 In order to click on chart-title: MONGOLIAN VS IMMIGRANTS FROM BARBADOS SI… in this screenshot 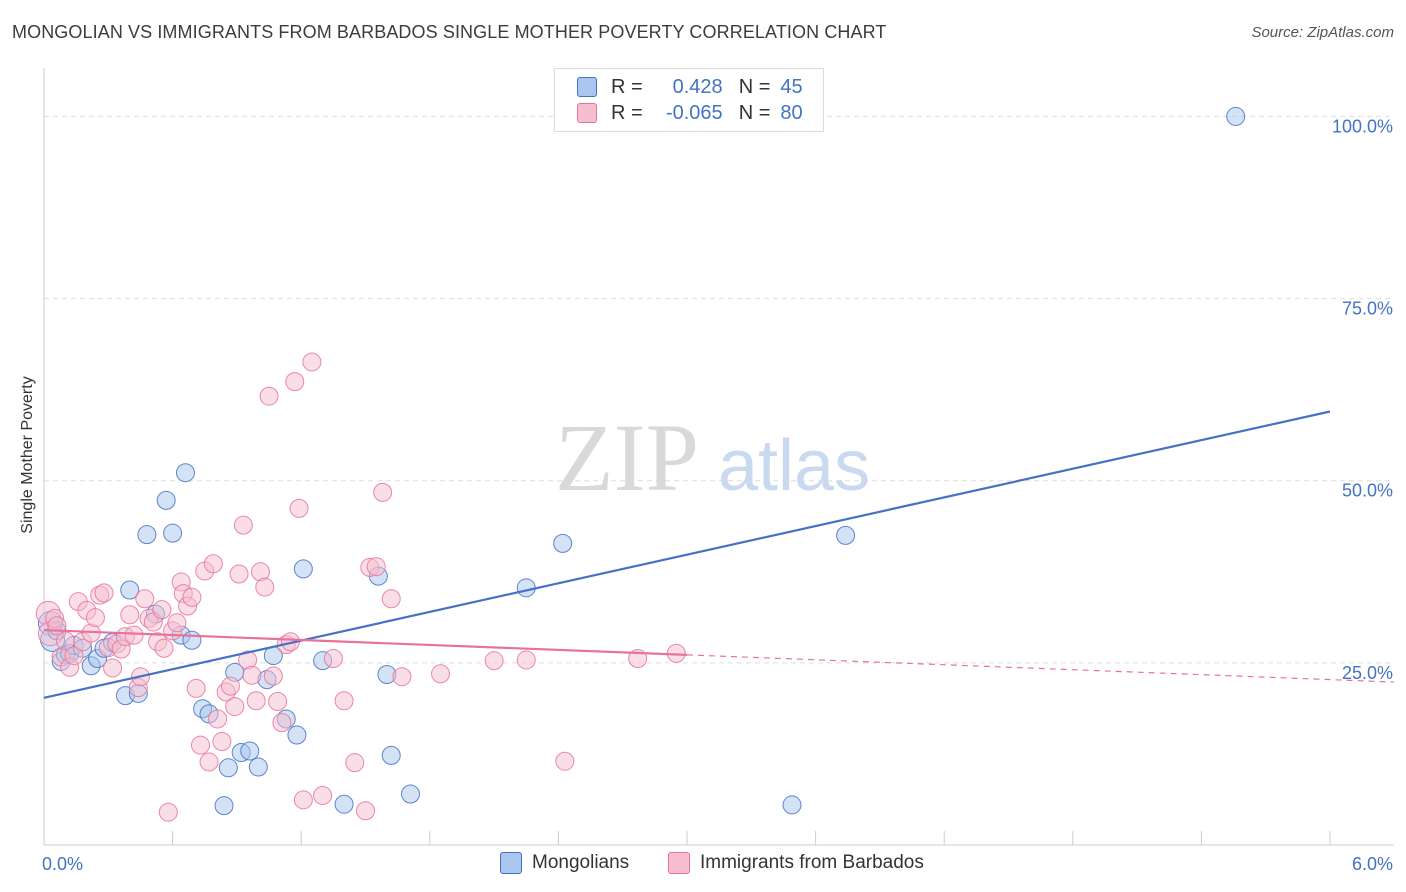, I will do `click(449, 32)`.